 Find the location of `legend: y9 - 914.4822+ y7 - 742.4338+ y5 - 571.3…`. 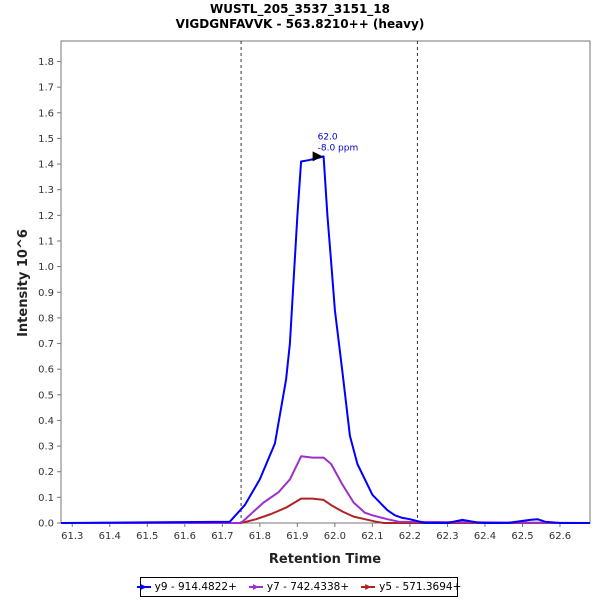

legend: y9 - 914.4822+ y7 - 742.4338+ y5 - 571.3… is located at coordinates (298, 587).